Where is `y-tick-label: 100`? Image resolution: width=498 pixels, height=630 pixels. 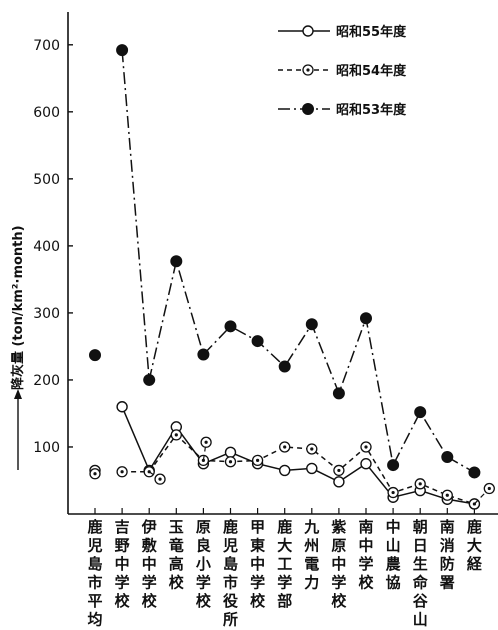 y-tick-label: 100 is located at coordinates (46, 448).